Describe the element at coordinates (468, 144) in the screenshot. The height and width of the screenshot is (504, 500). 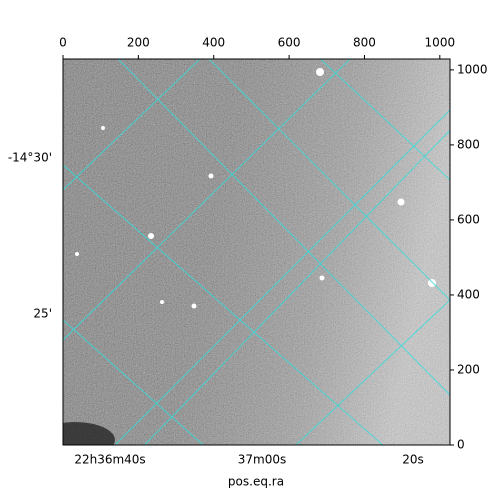
I see `y-tick-label: 800` at that location.